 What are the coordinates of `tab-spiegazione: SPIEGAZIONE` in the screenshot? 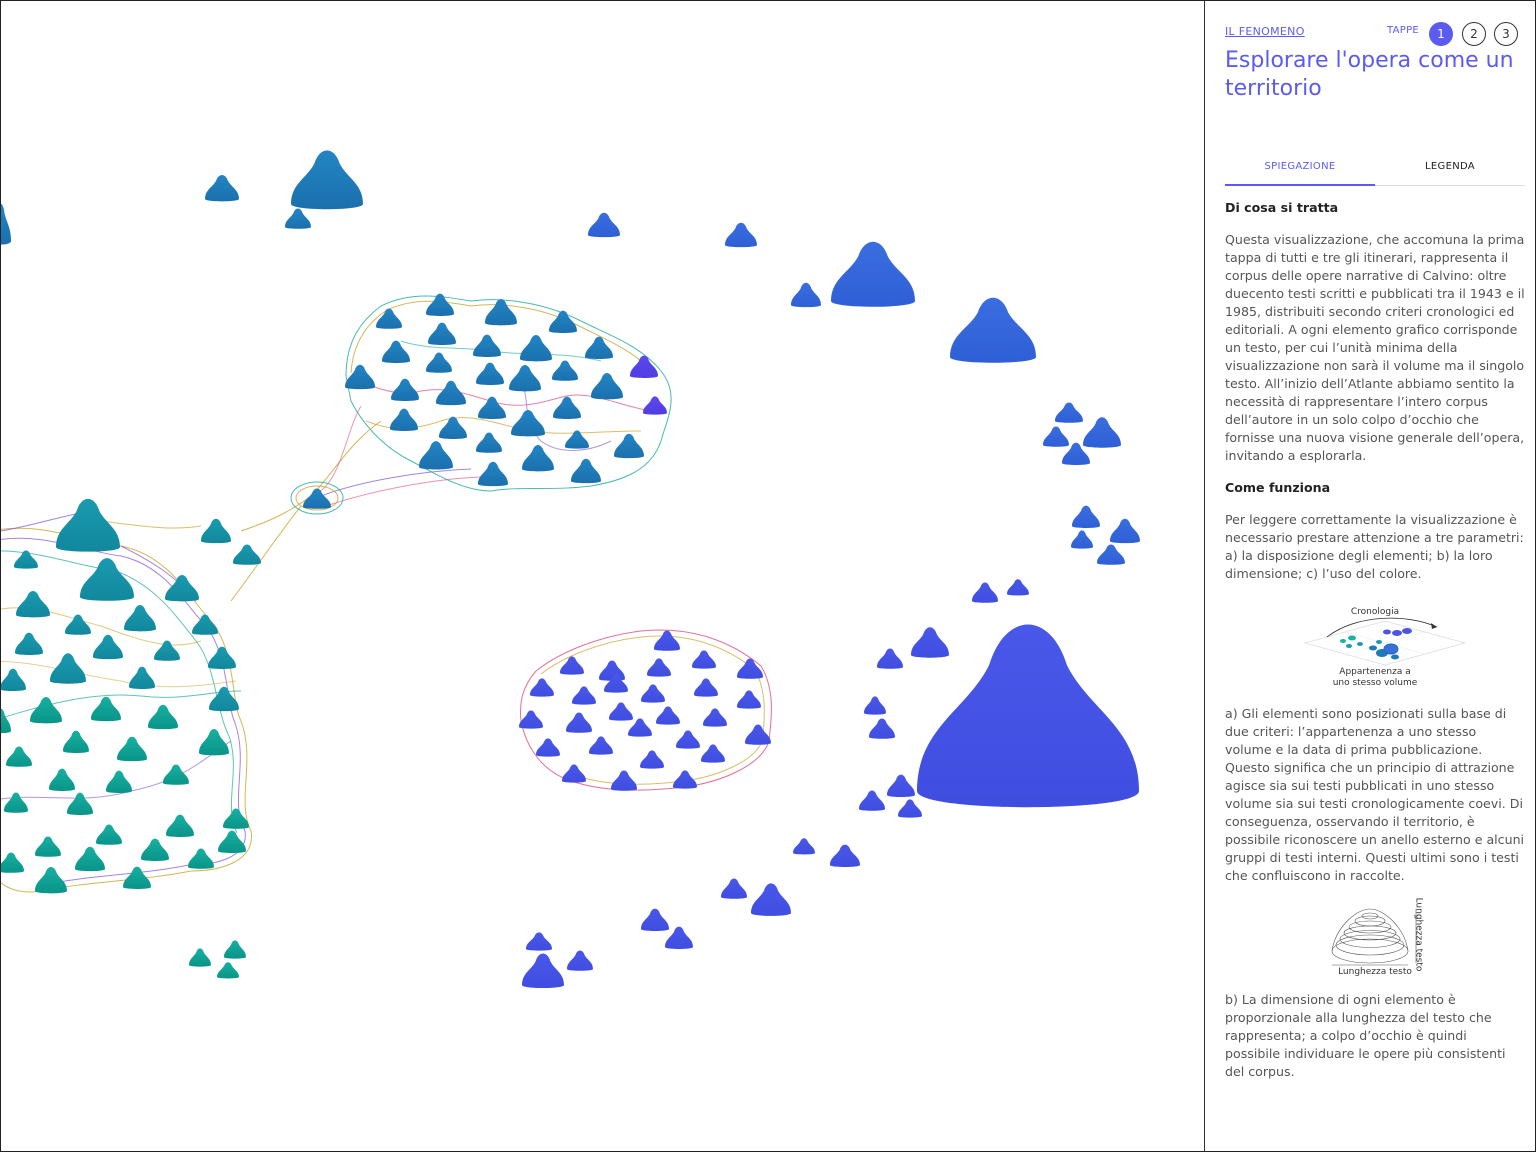 It's located at (1300, 173).